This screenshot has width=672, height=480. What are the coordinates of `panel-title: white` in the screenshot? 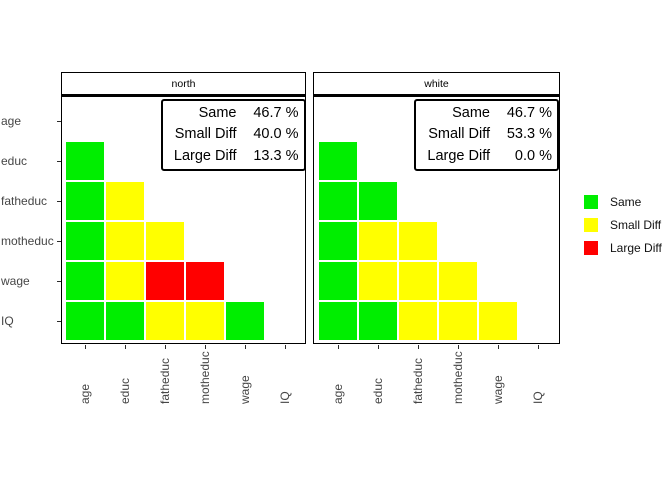 It's located at (436, 83).